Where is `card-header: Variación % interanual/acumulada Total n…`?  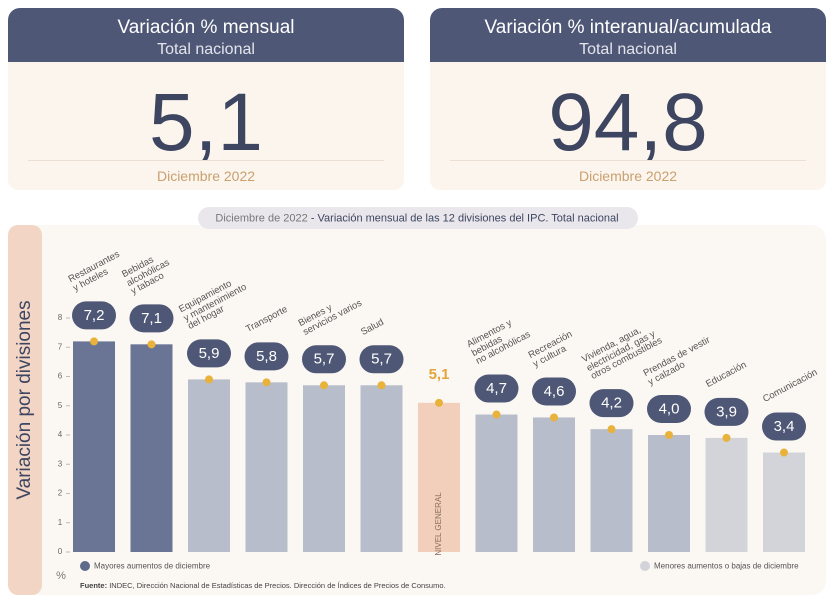 card-header: Variación % interanual/acumulada Total n… is located at coordinates (628, 35).